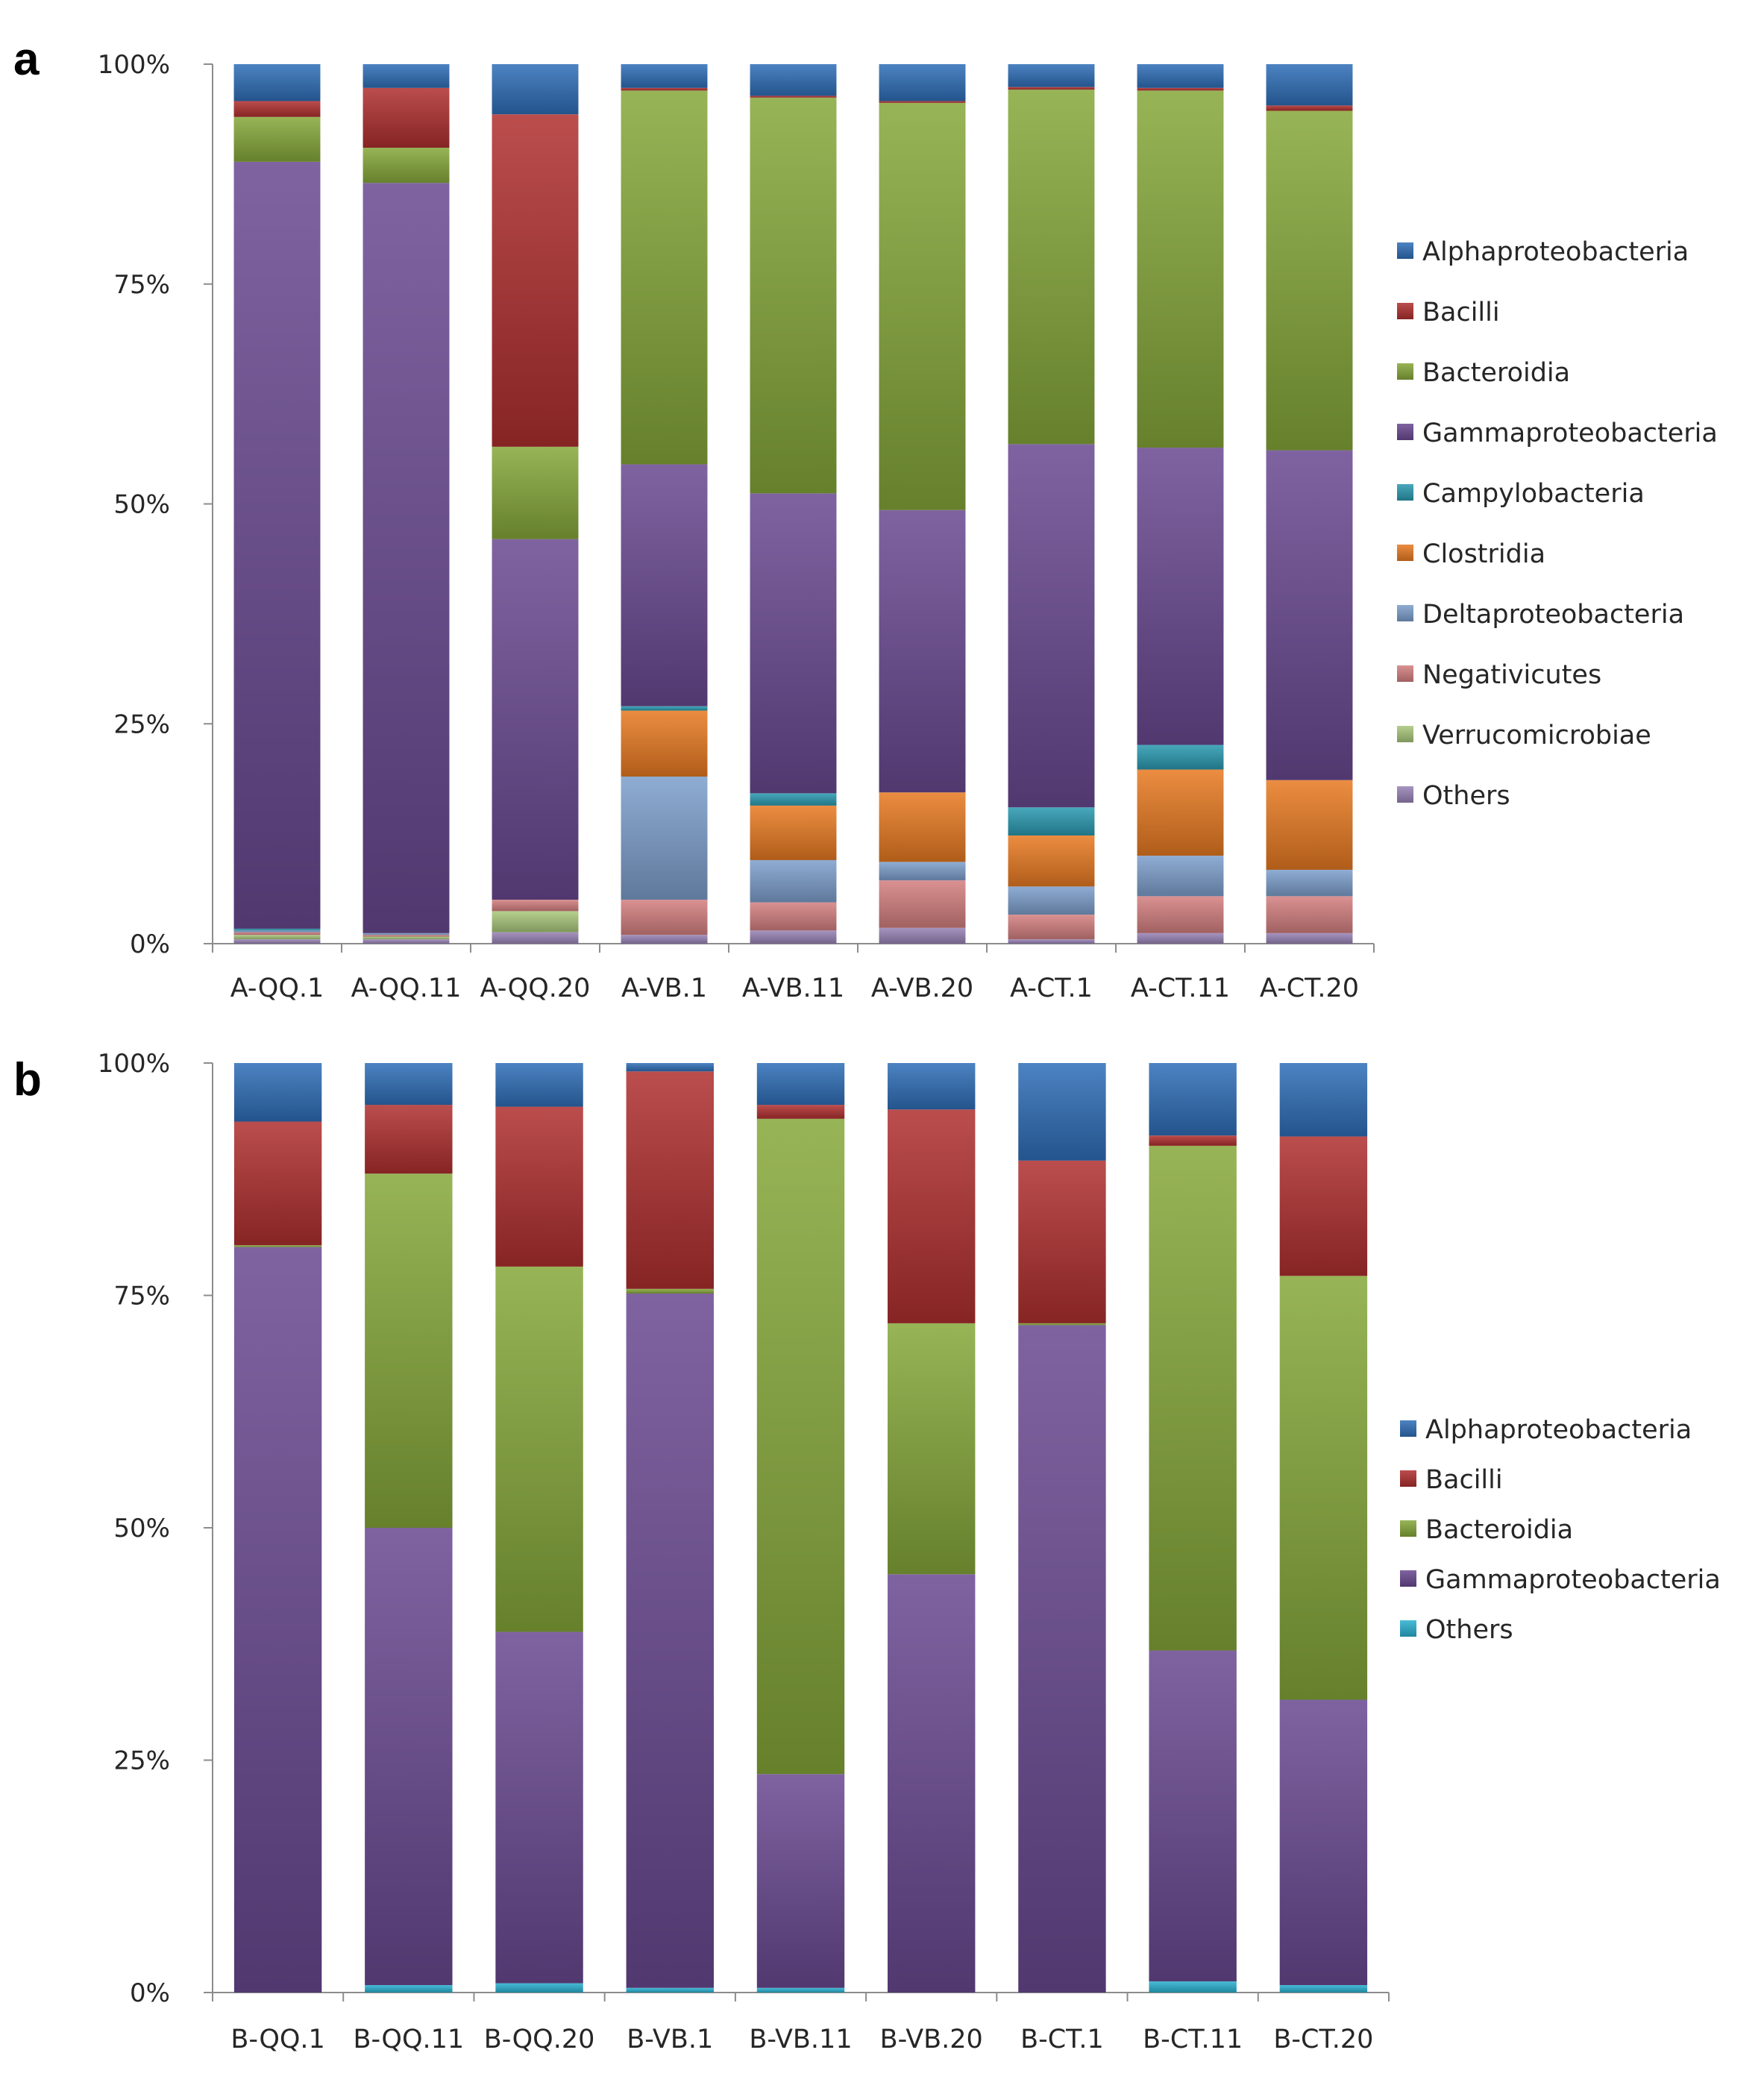 The width and height of the screenshot is (1764, 2091). I want to click on x-tick-label: B-QQ.11, so click(408, 2040).